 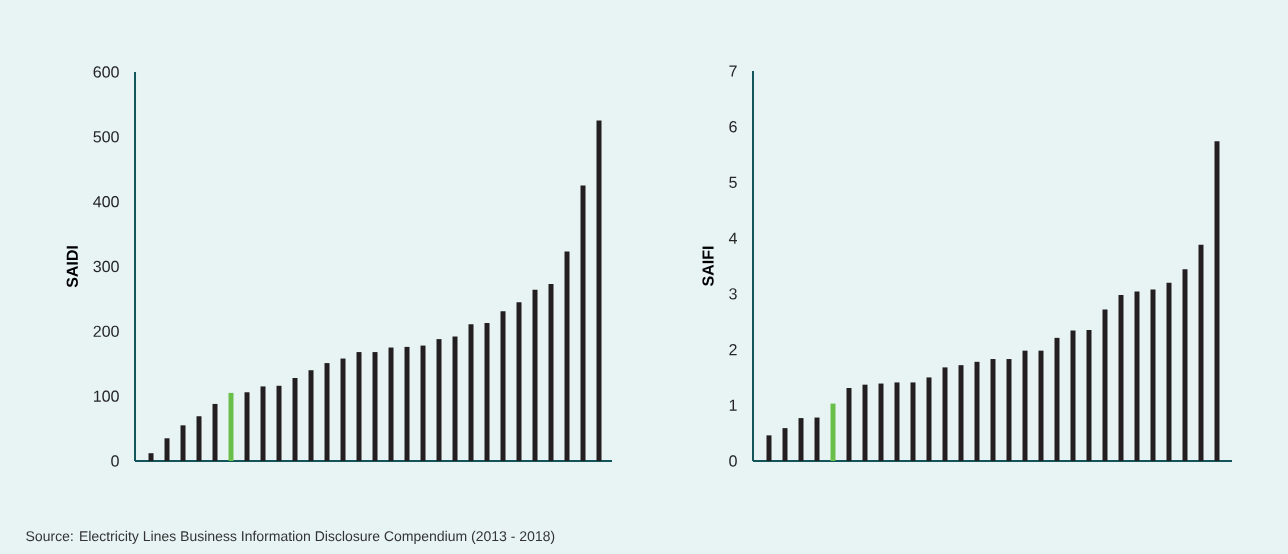 What do you see at coordinates (733, 182) in the screenshot?
I see `y-tick-label: 5` at bounding box center [733, 182].